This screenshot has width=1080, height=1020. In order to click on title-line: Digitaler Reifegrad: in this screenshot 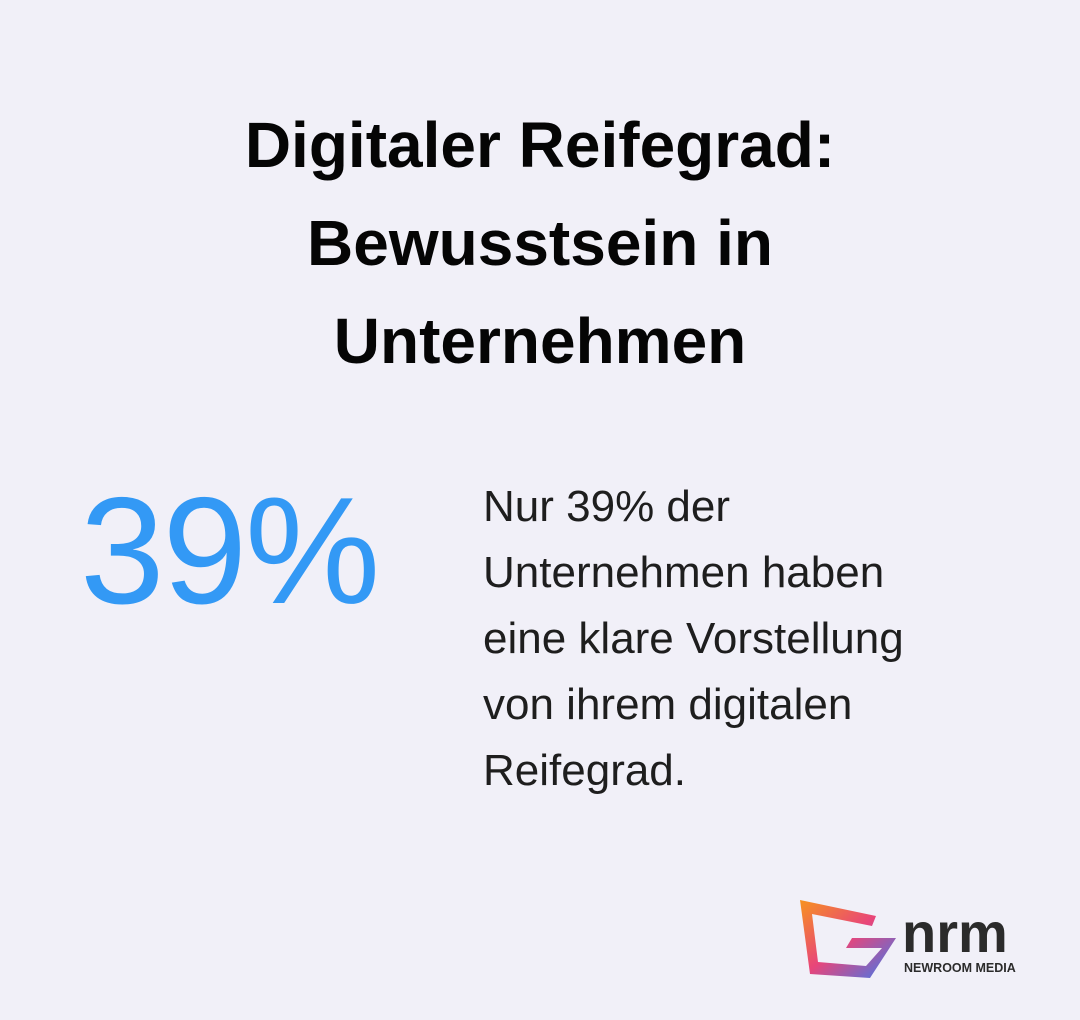, I will do `click(540, 145)`.